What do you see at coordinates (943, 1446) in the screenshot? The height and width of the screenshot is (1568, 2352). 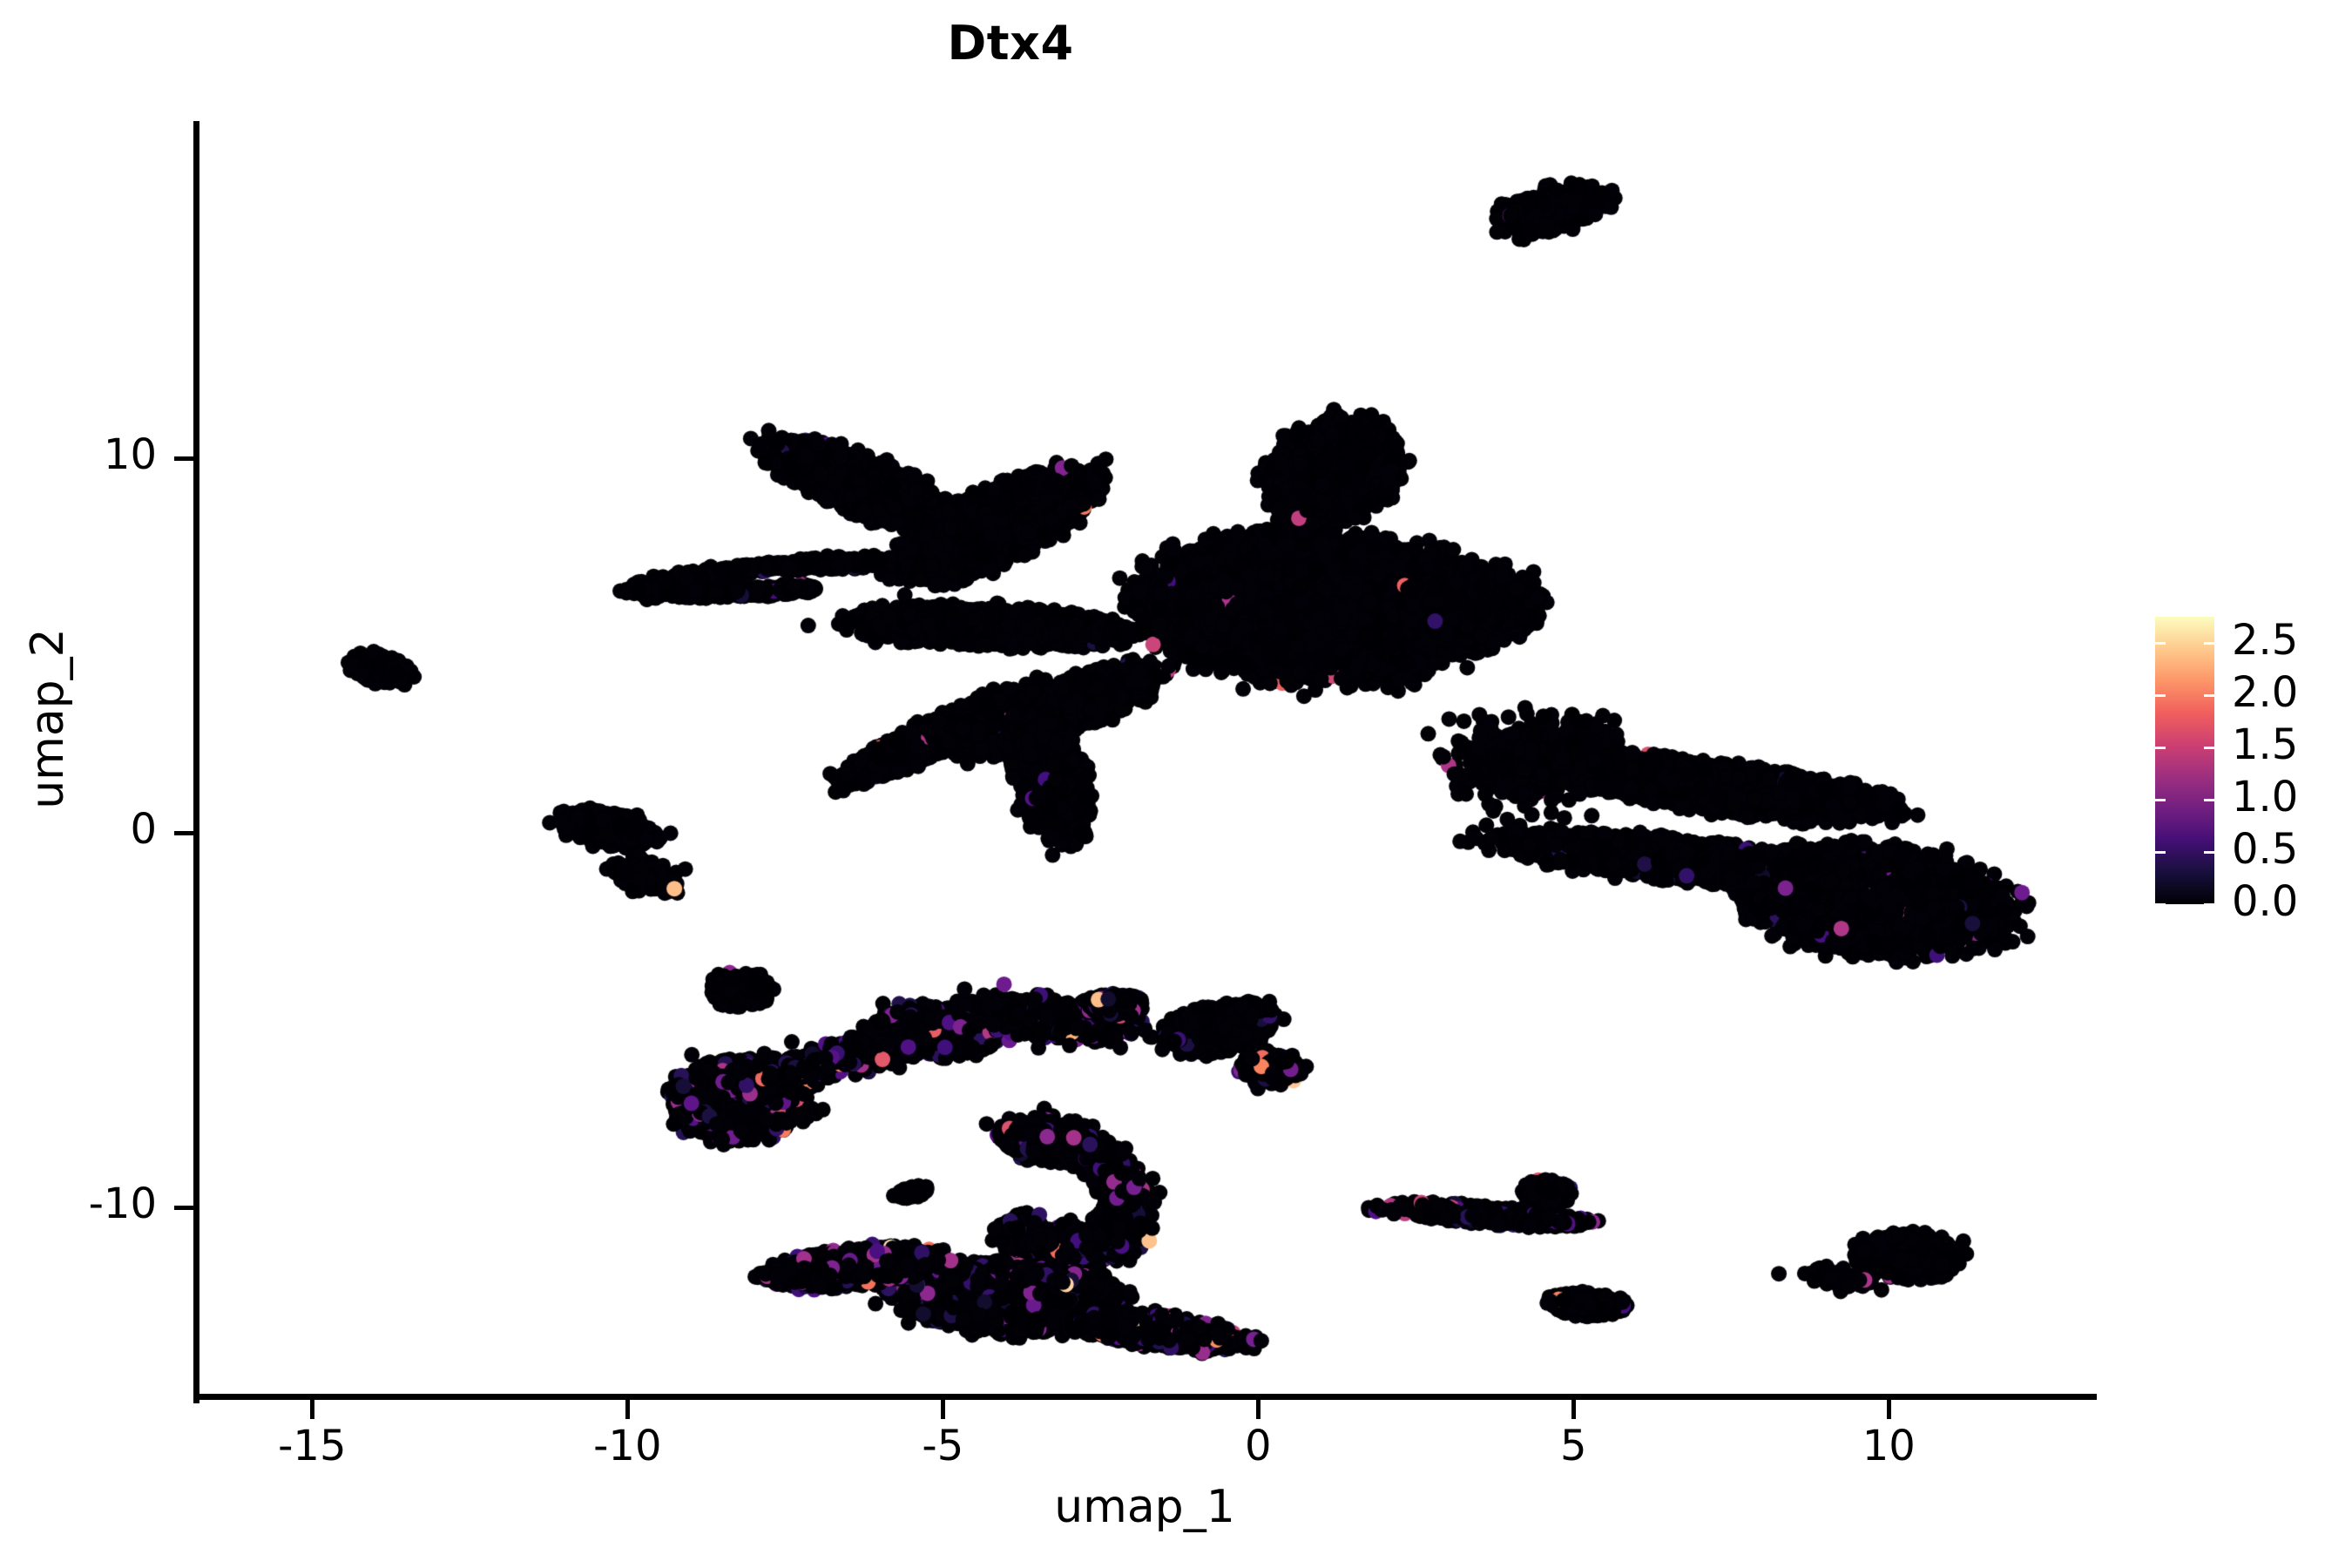 I see `x-tick-label: -5` at bounding box center [943, 1446].